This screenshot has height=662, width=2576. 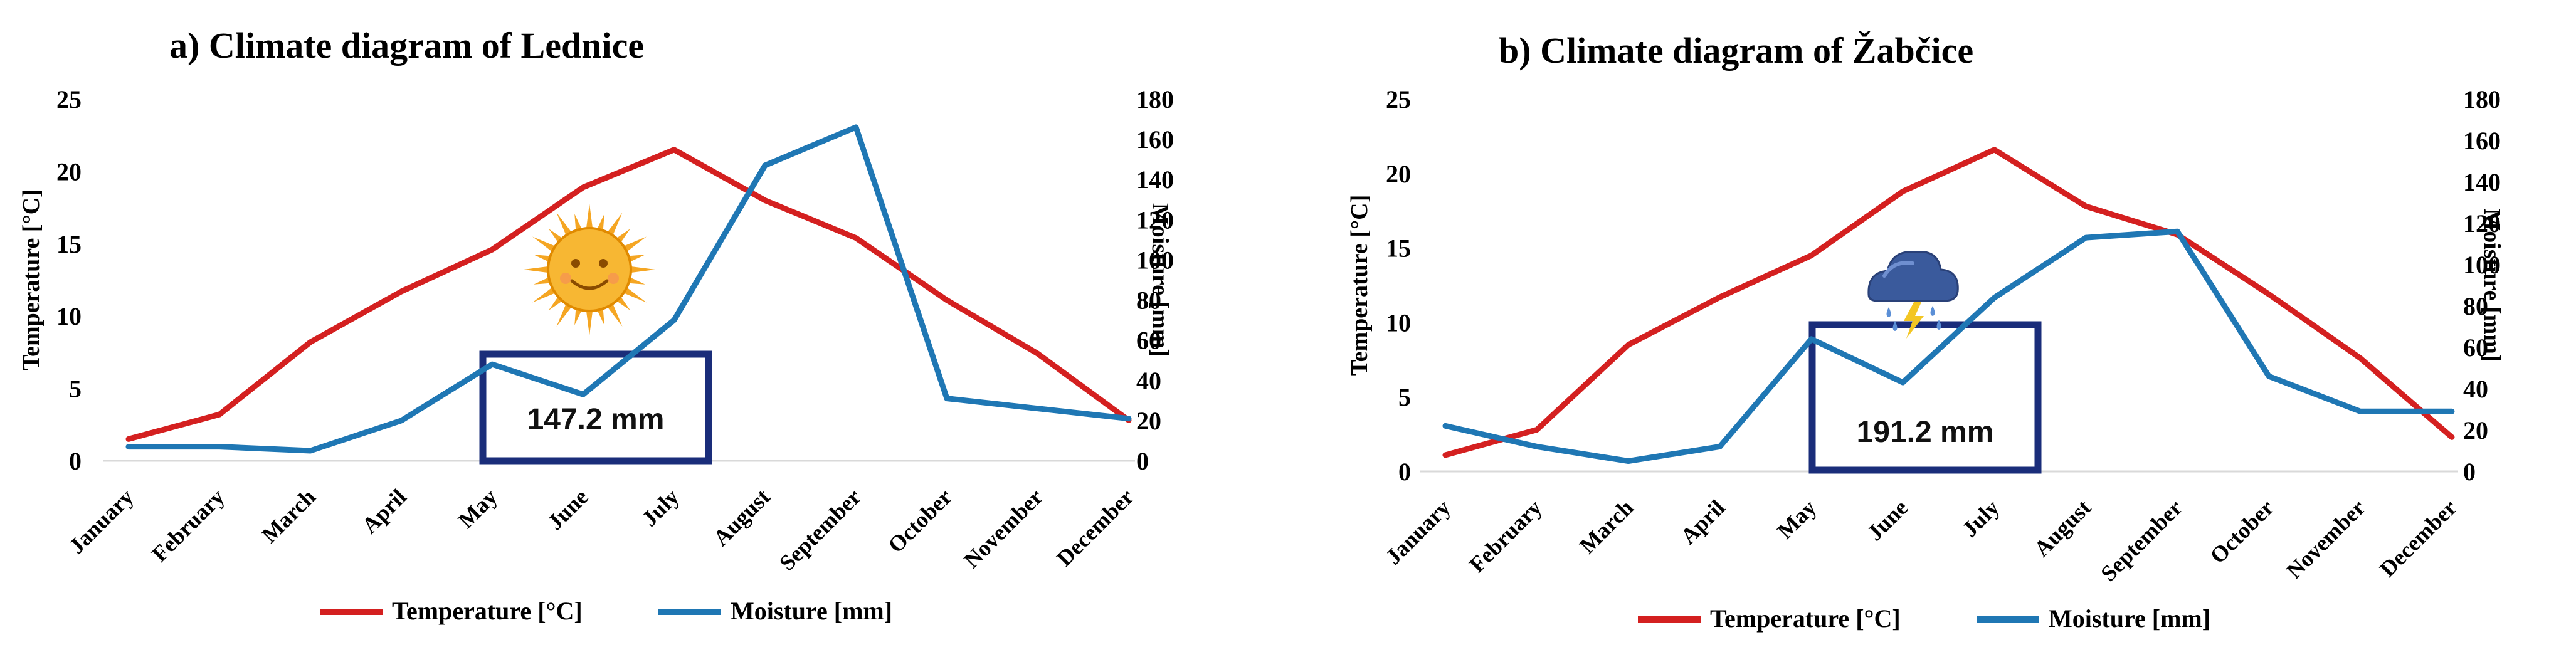 What do you see at coordinates (1155, 140) in the screenshot?
I see `y-tick-label-right: 160` at bounding box center [1155, 140].